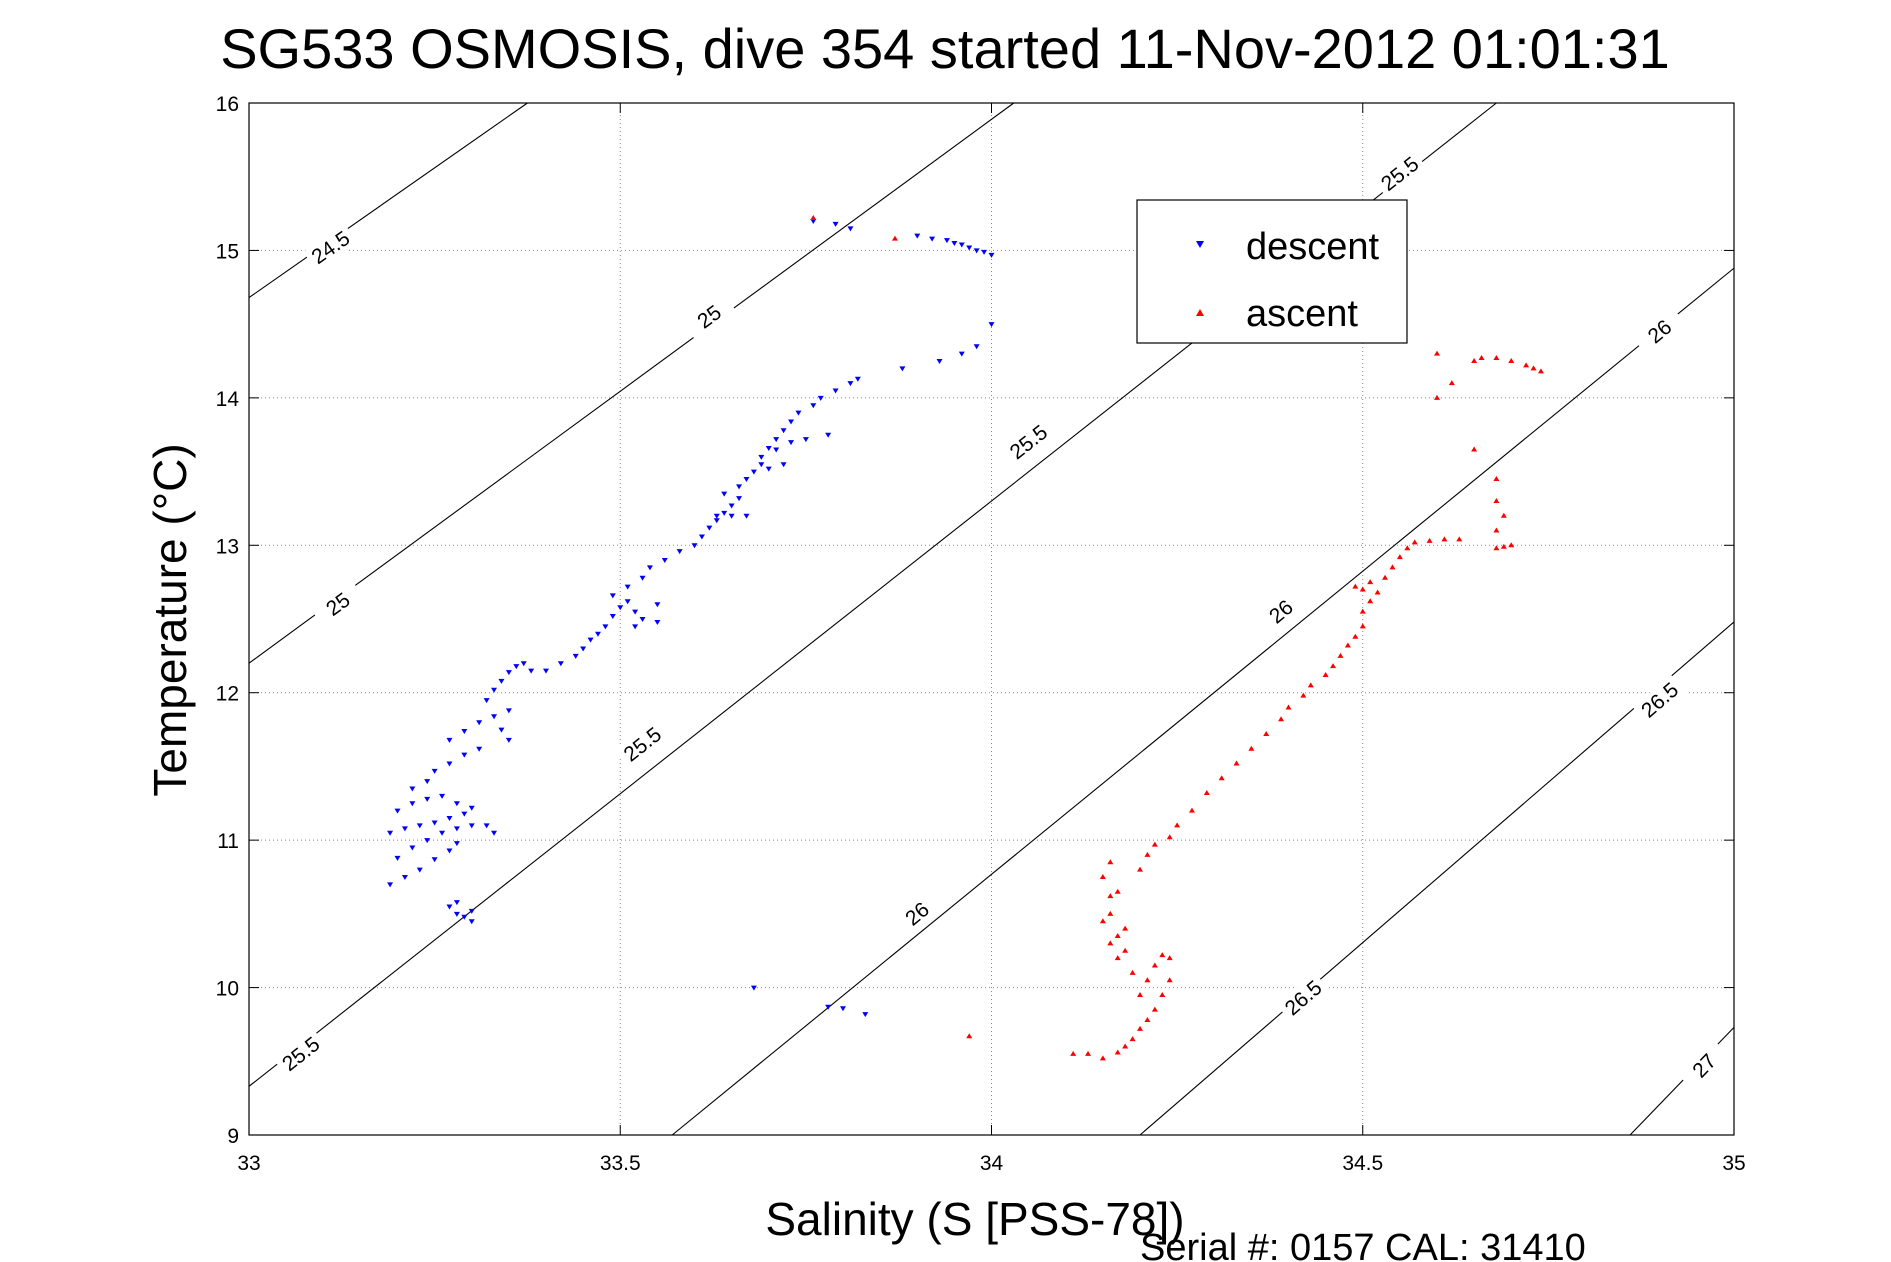 This screenshot has height=1262, width=1891. Describe the element at coordinates (227, 251) in the screenshot. I see `y-tick-label: 15` at that location.